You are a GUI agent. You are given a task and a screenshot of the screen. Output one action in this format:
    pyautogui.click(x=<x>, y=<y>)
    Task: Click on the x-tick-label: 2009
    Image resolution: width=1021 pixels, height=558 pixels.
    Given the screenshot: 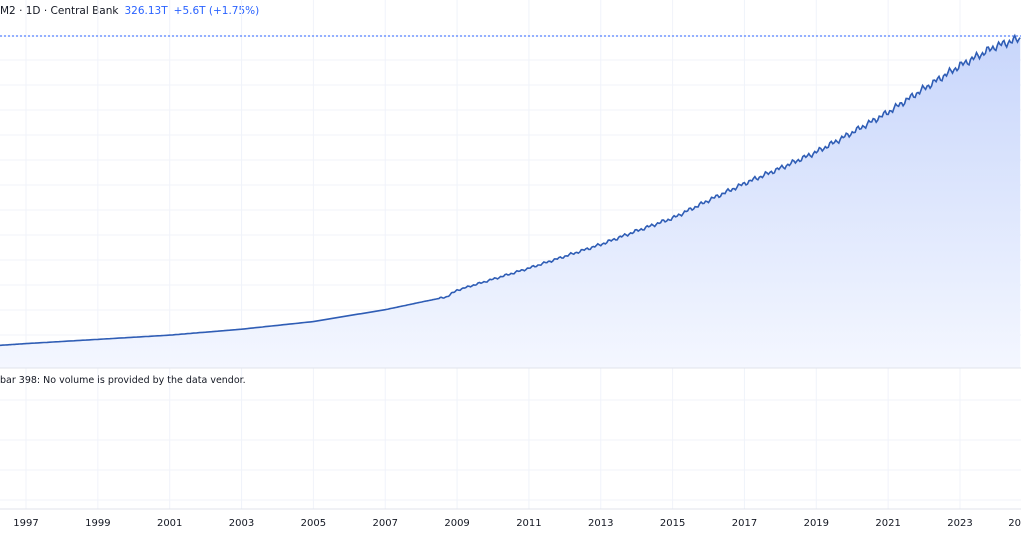 What is the action you would take?
    pyautogui.click(x=456, y=523)
    